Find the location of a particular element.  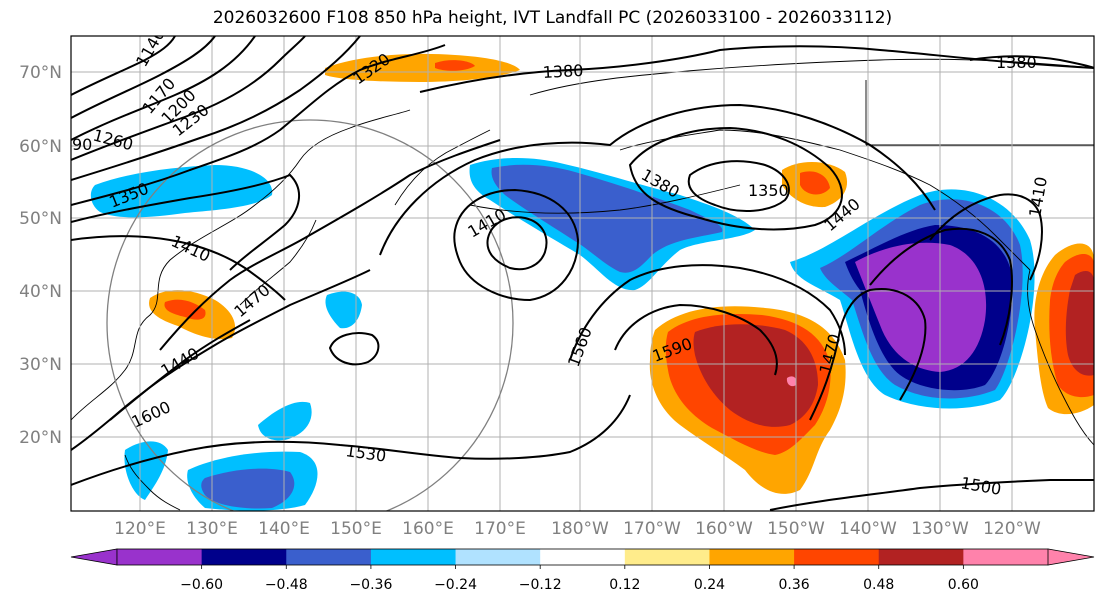

longitude-label: 140°E is located at coordinates (284, 529).